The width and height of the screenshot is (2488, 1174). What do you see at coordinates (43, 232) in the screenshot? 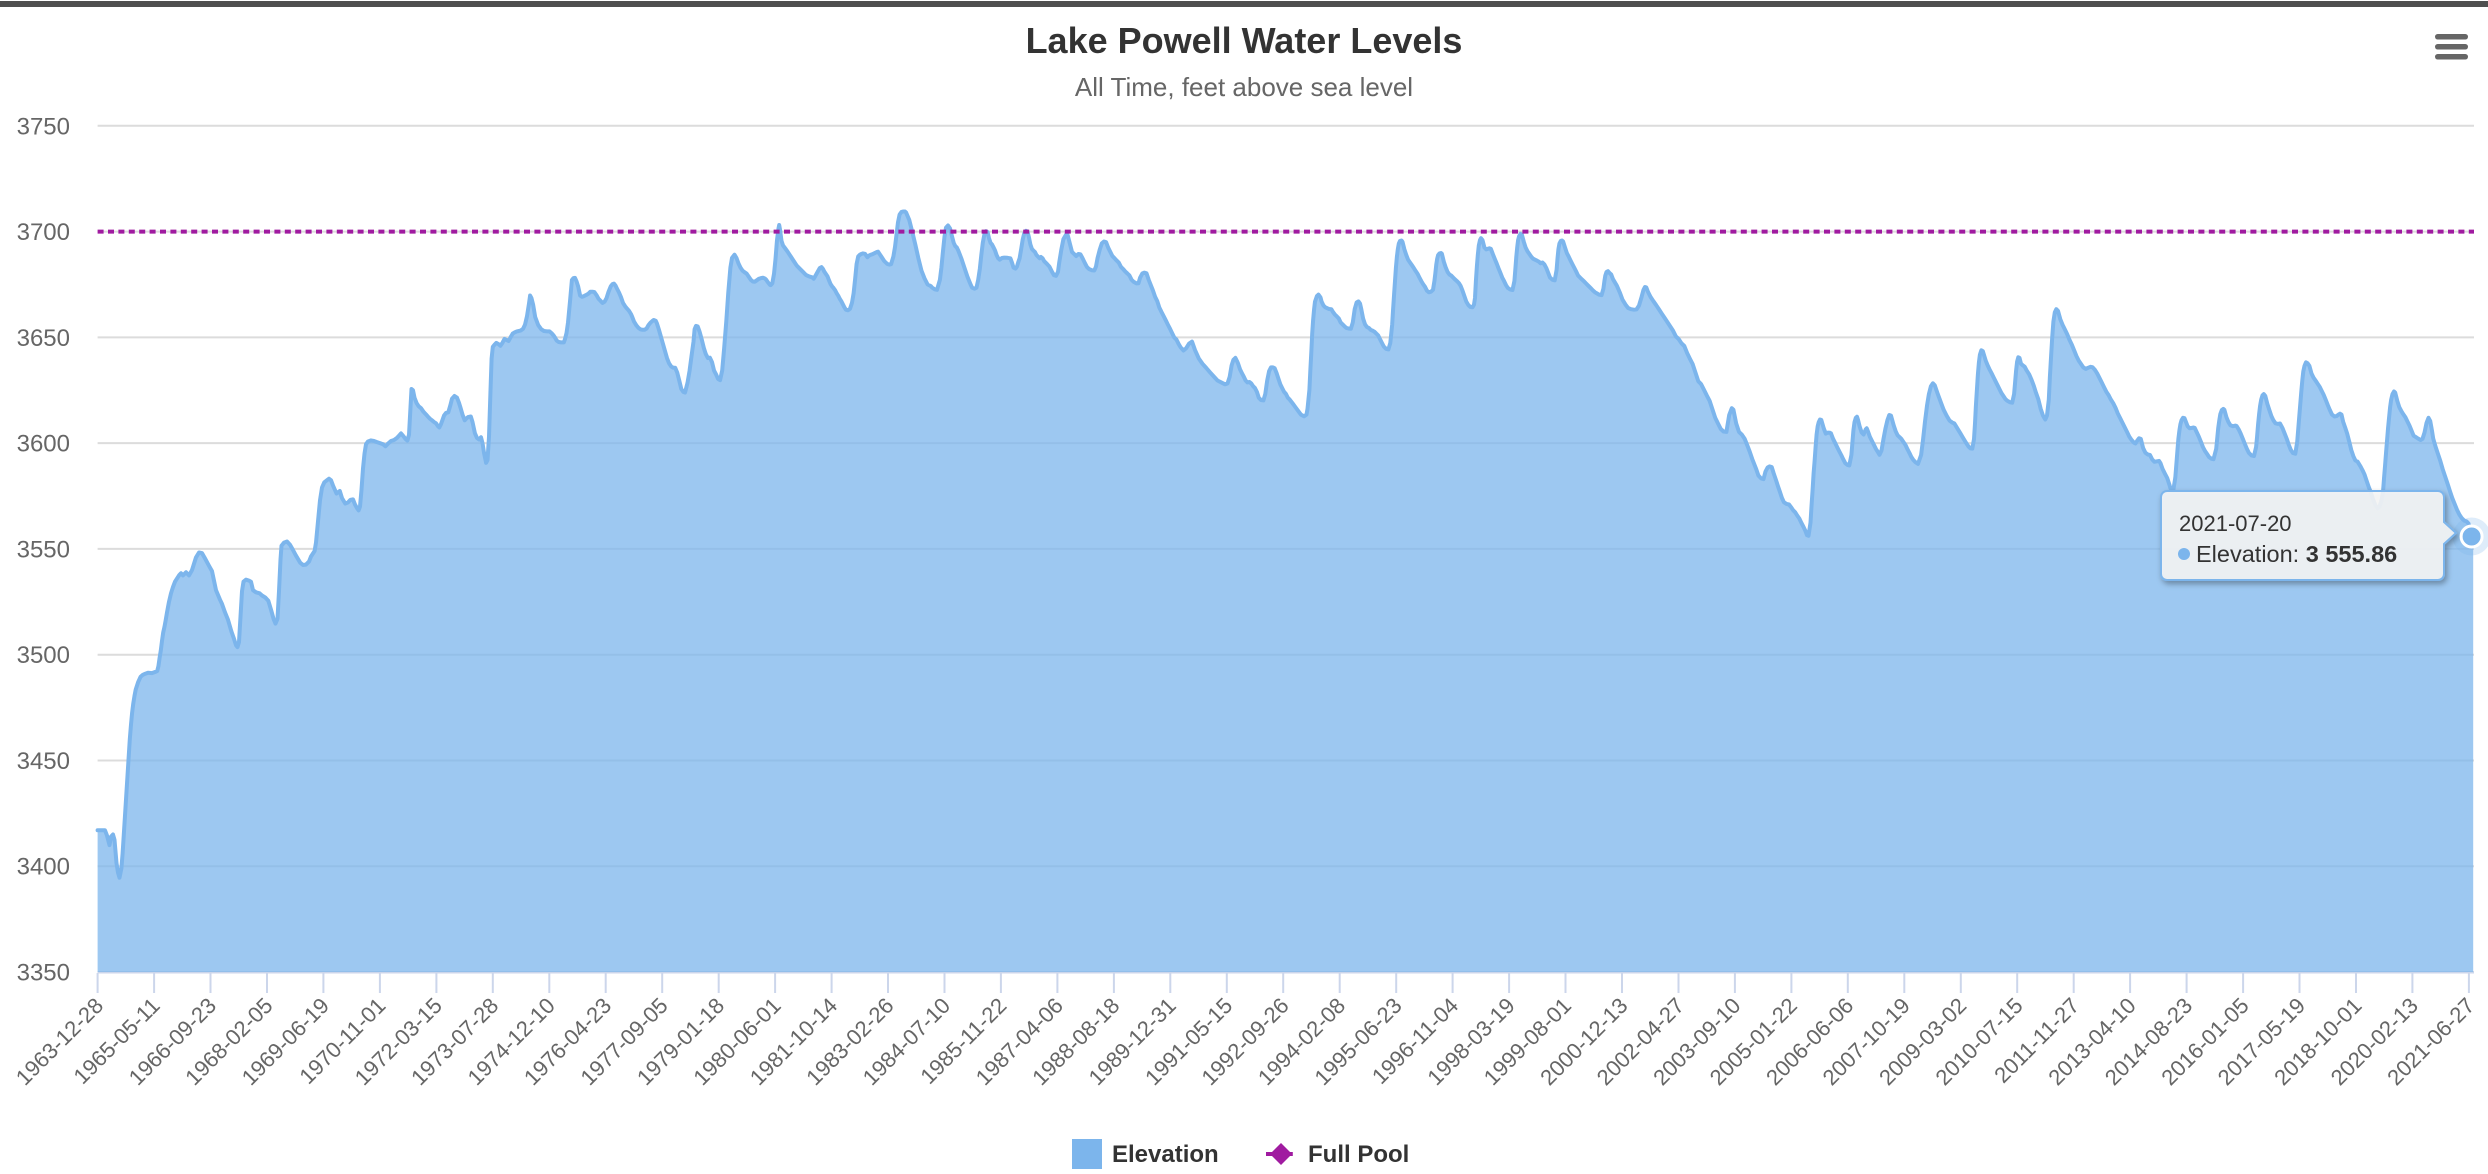
I see `svg-text: 3700` at bounding box center [43, 232].